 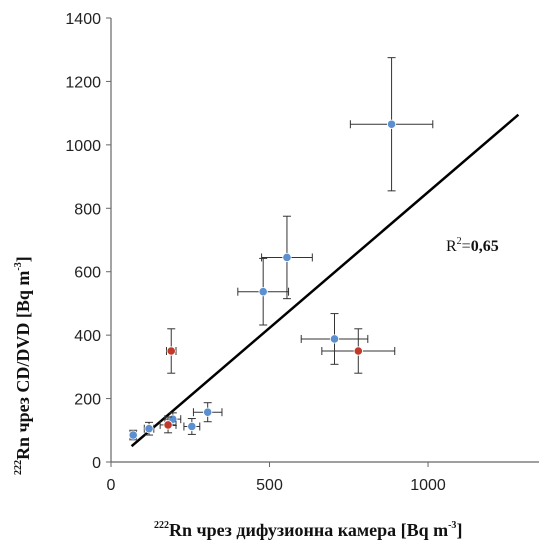 What do you see at coordinates (87, 400) in the screenshot?
I see `y-tick-label: 200` at bounding box center [87, 400].